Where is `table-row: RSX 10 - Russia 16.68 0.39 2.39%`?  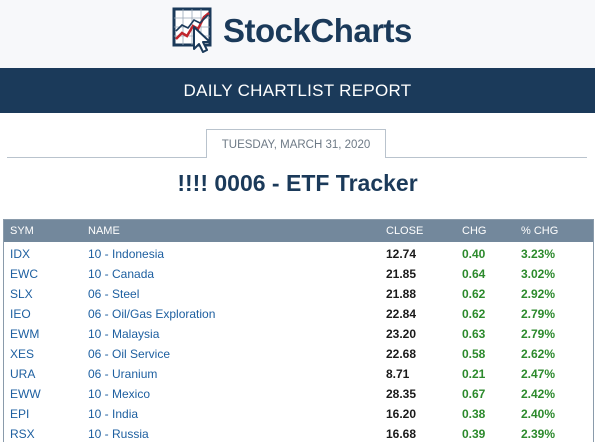 table-row: RSX 10 - Russia 16.68 0.39 2.39% is located at coordinates (298, 432).